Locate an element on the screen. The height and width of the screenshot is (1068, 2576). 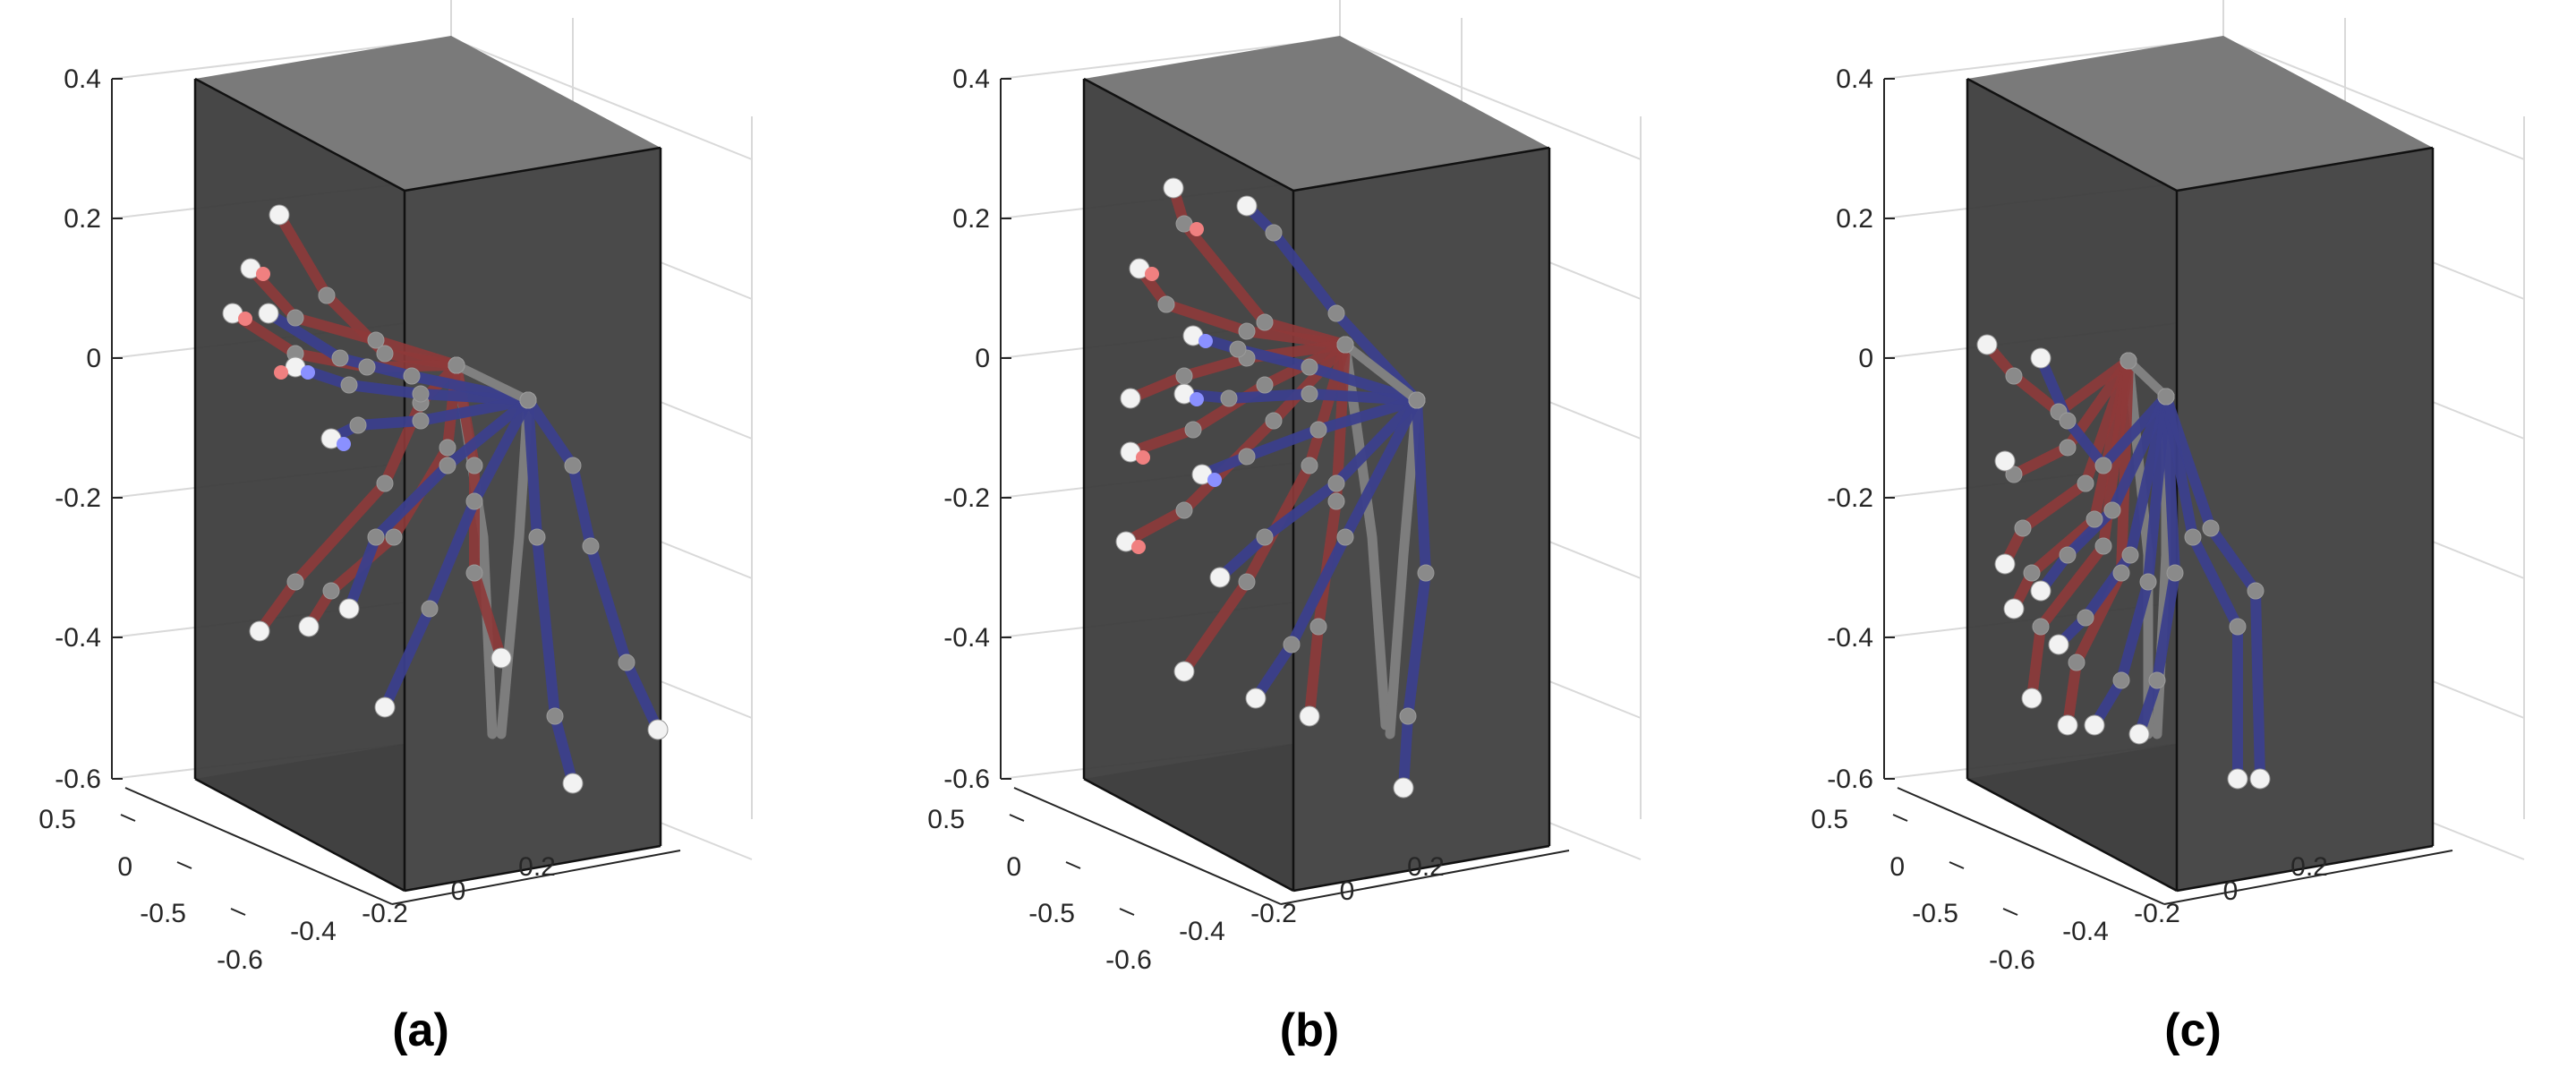
y-tick-label: -0.5 is located at coordinates (1051, 913).